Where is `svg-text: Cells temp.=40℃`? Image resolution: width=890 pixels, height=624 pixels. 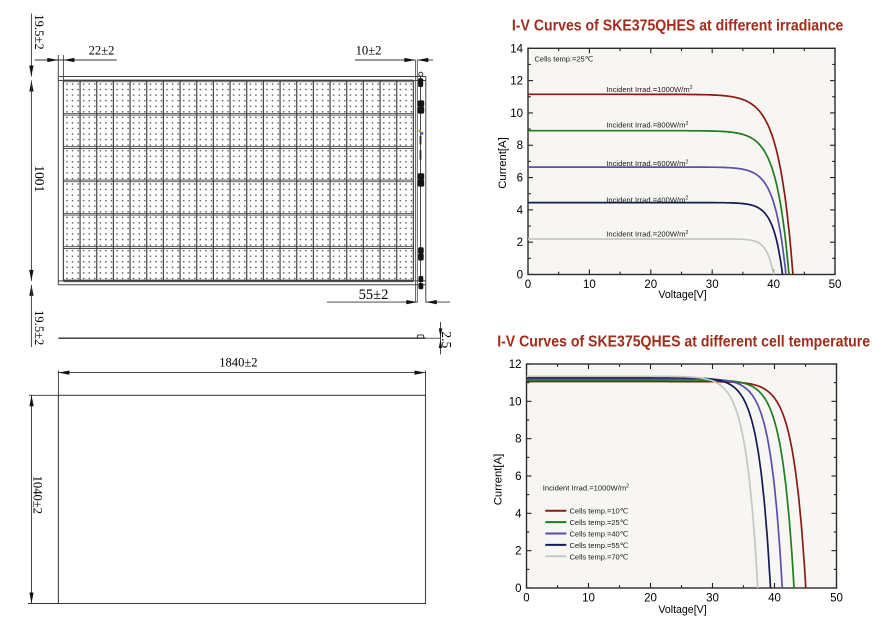
svg-text: Cells temp.=40℃ is located at coordinates (599, 534).